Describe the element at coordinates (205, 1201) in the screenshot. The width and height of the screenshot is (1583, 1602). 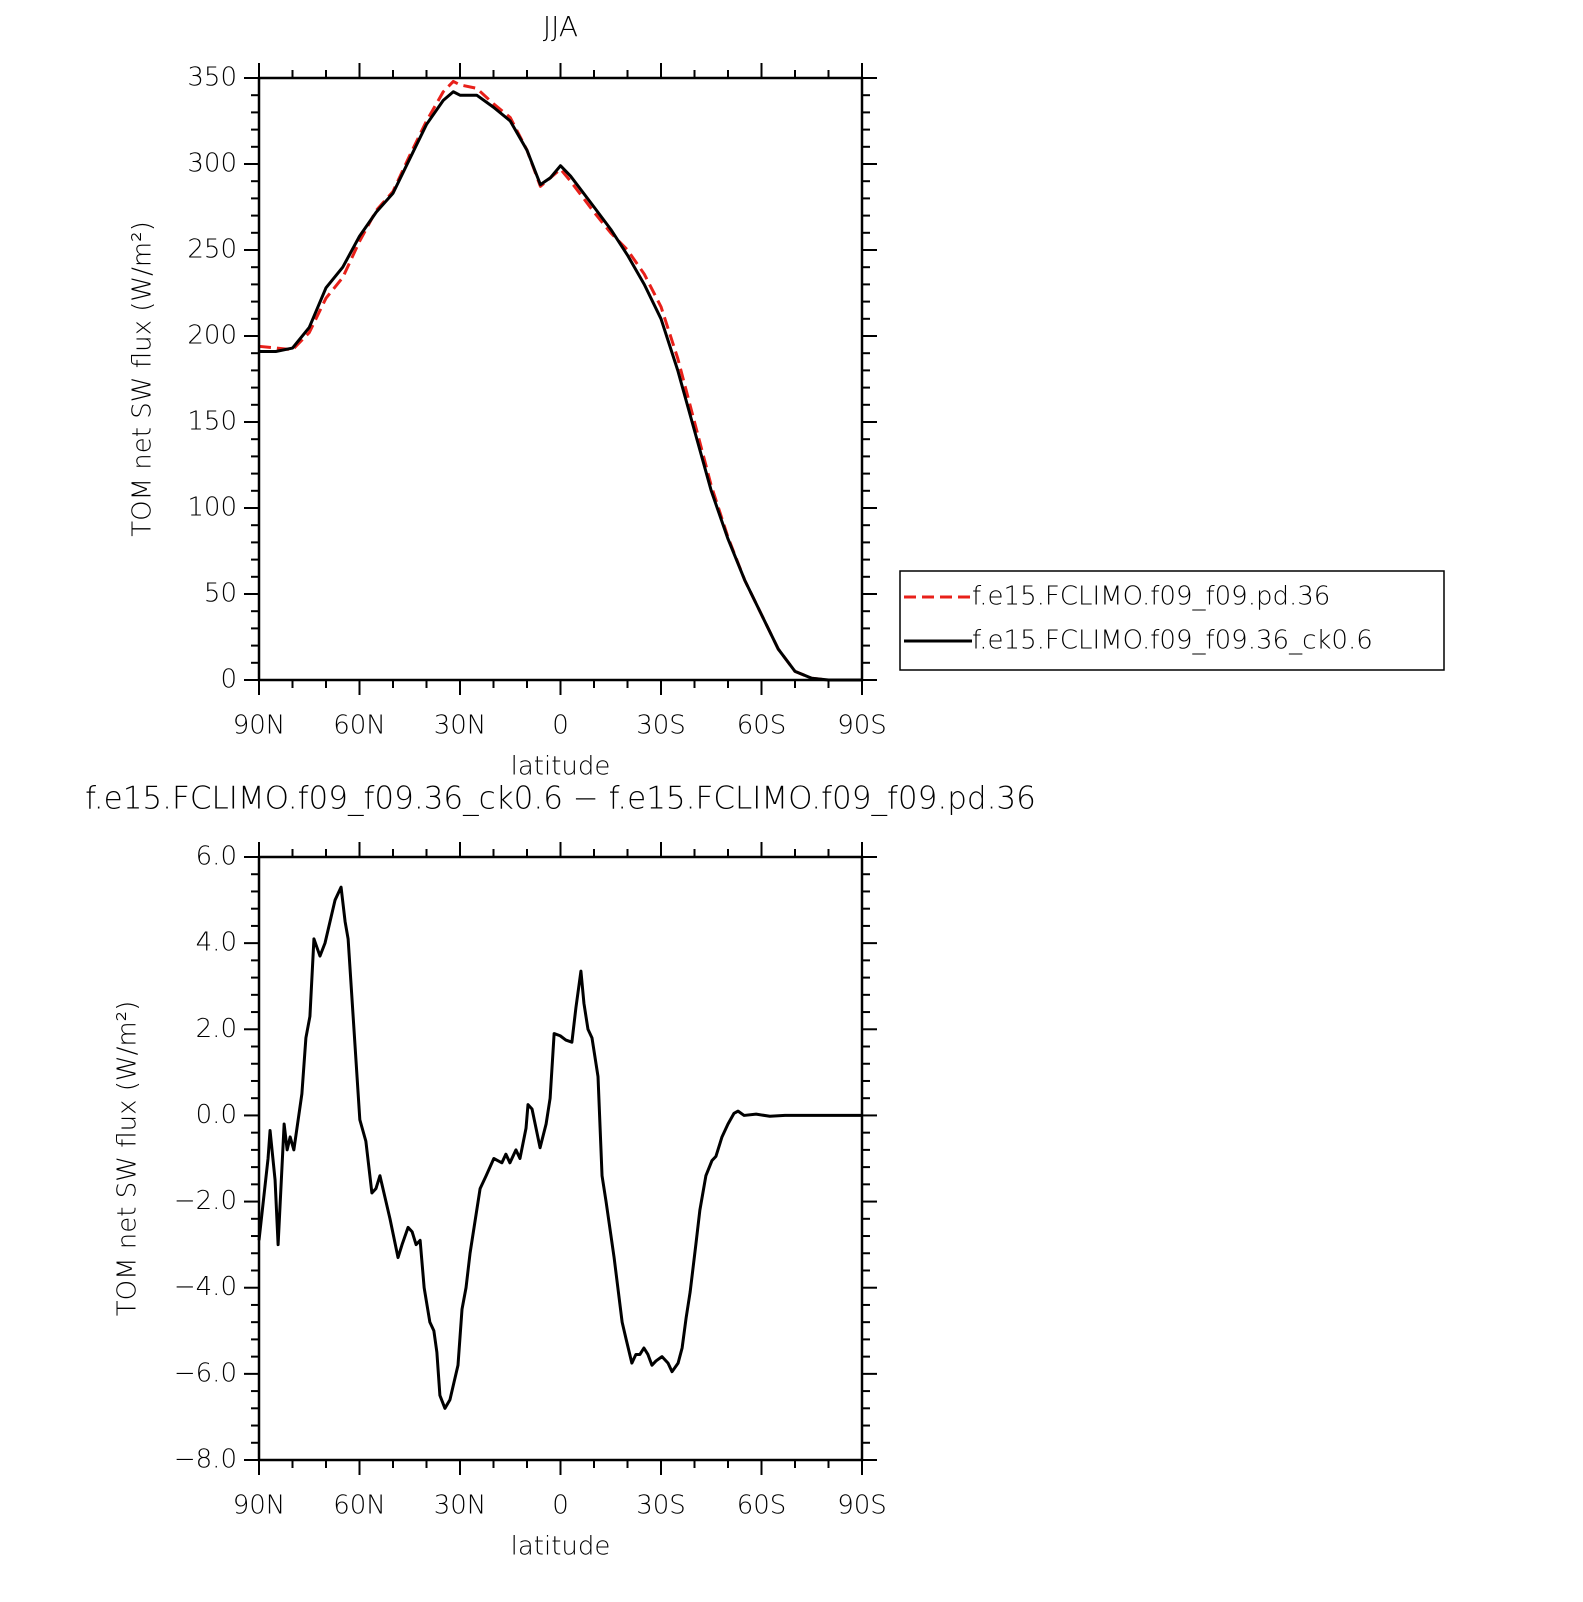
I see `y-tick-label: −2.0` at that location.